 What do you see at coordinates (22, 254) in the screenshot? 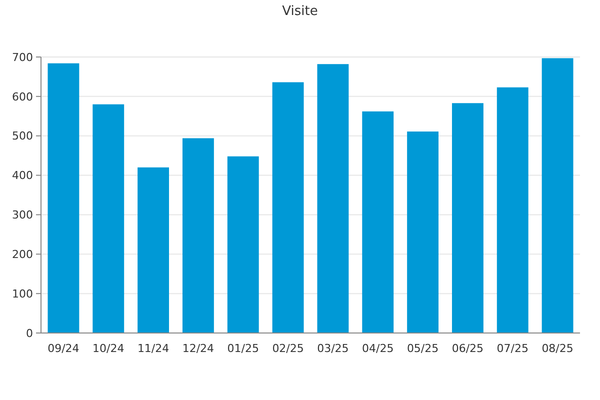
I see `y-tick-label: 200` at bounding box center [22, 254].